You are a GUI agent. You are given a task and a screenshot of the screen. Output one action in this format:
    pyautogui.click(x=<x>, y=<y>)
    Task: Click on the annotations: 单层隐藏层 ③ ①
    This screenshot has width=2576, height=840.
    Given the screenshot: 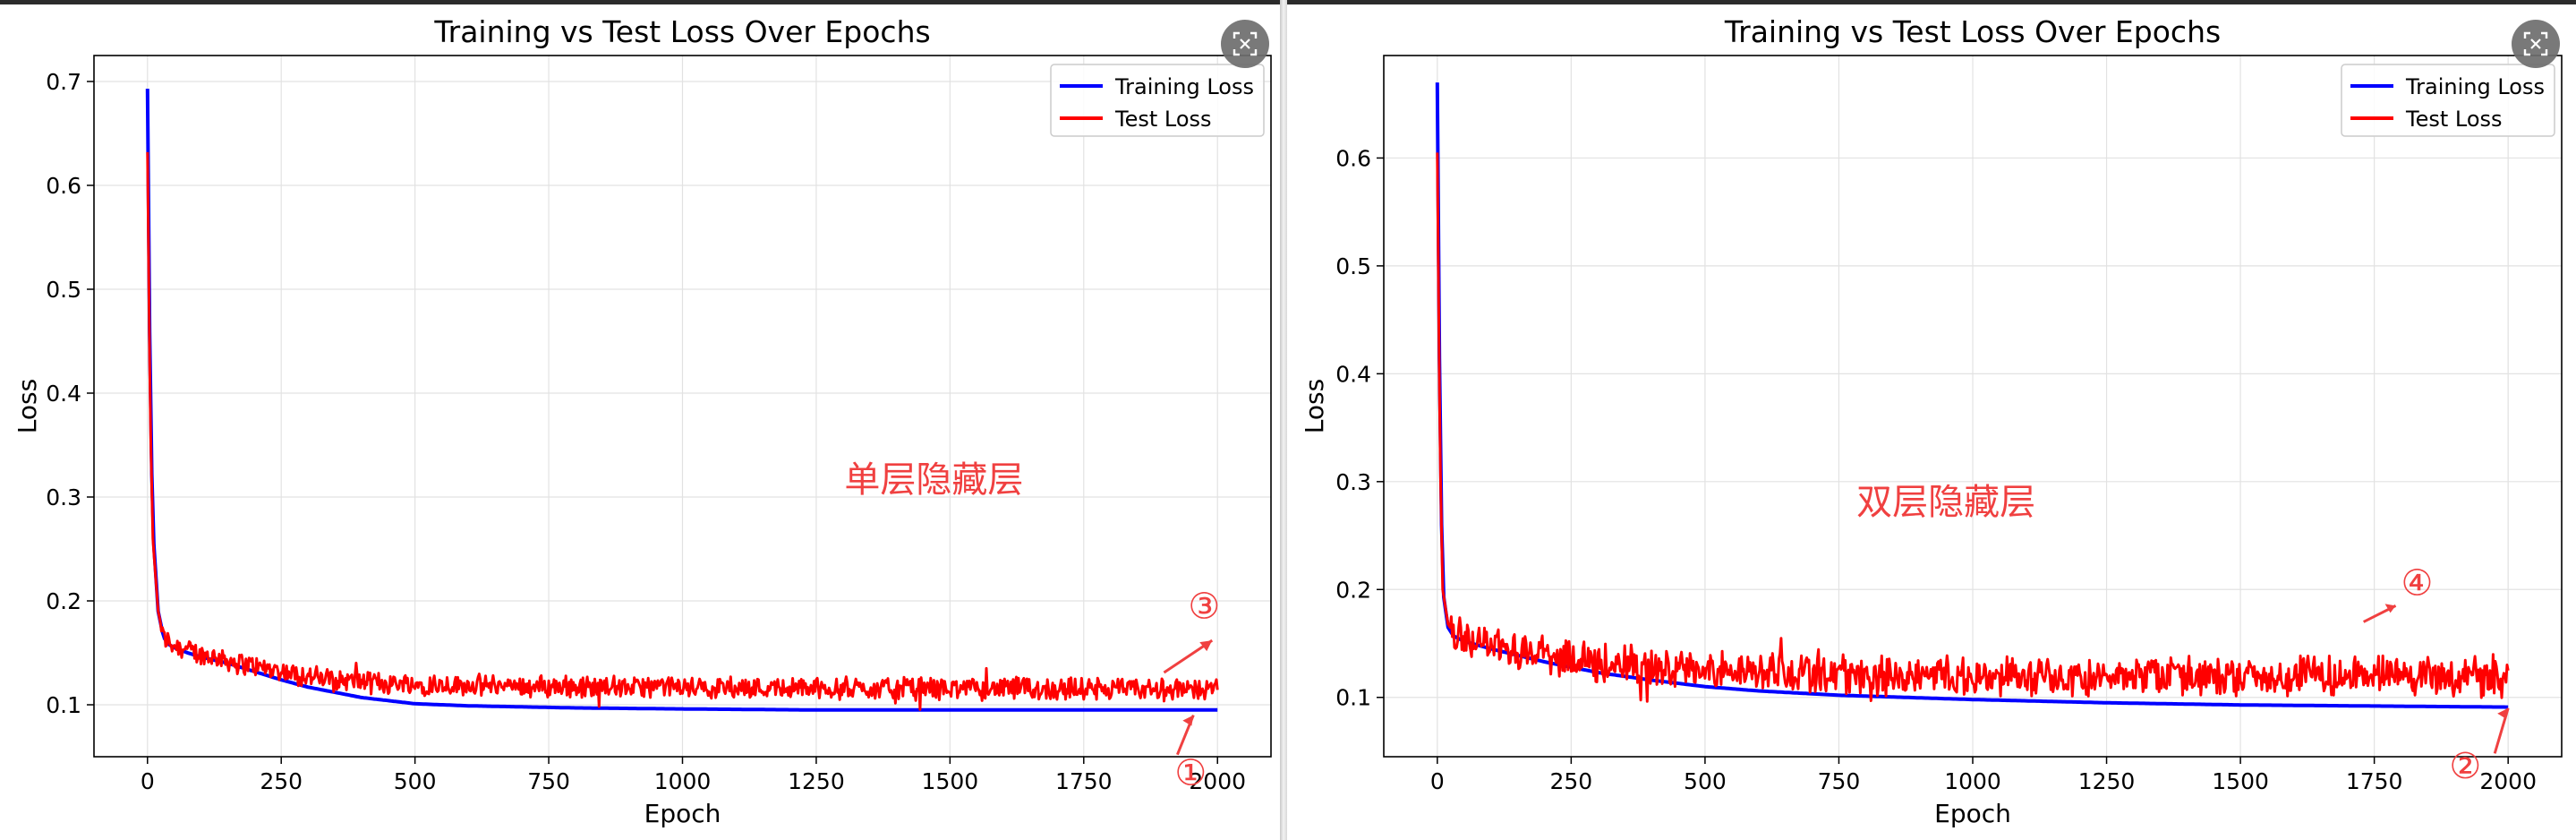 What is the action you would take?
    pyautogui.click(x=1032, y=626)
    